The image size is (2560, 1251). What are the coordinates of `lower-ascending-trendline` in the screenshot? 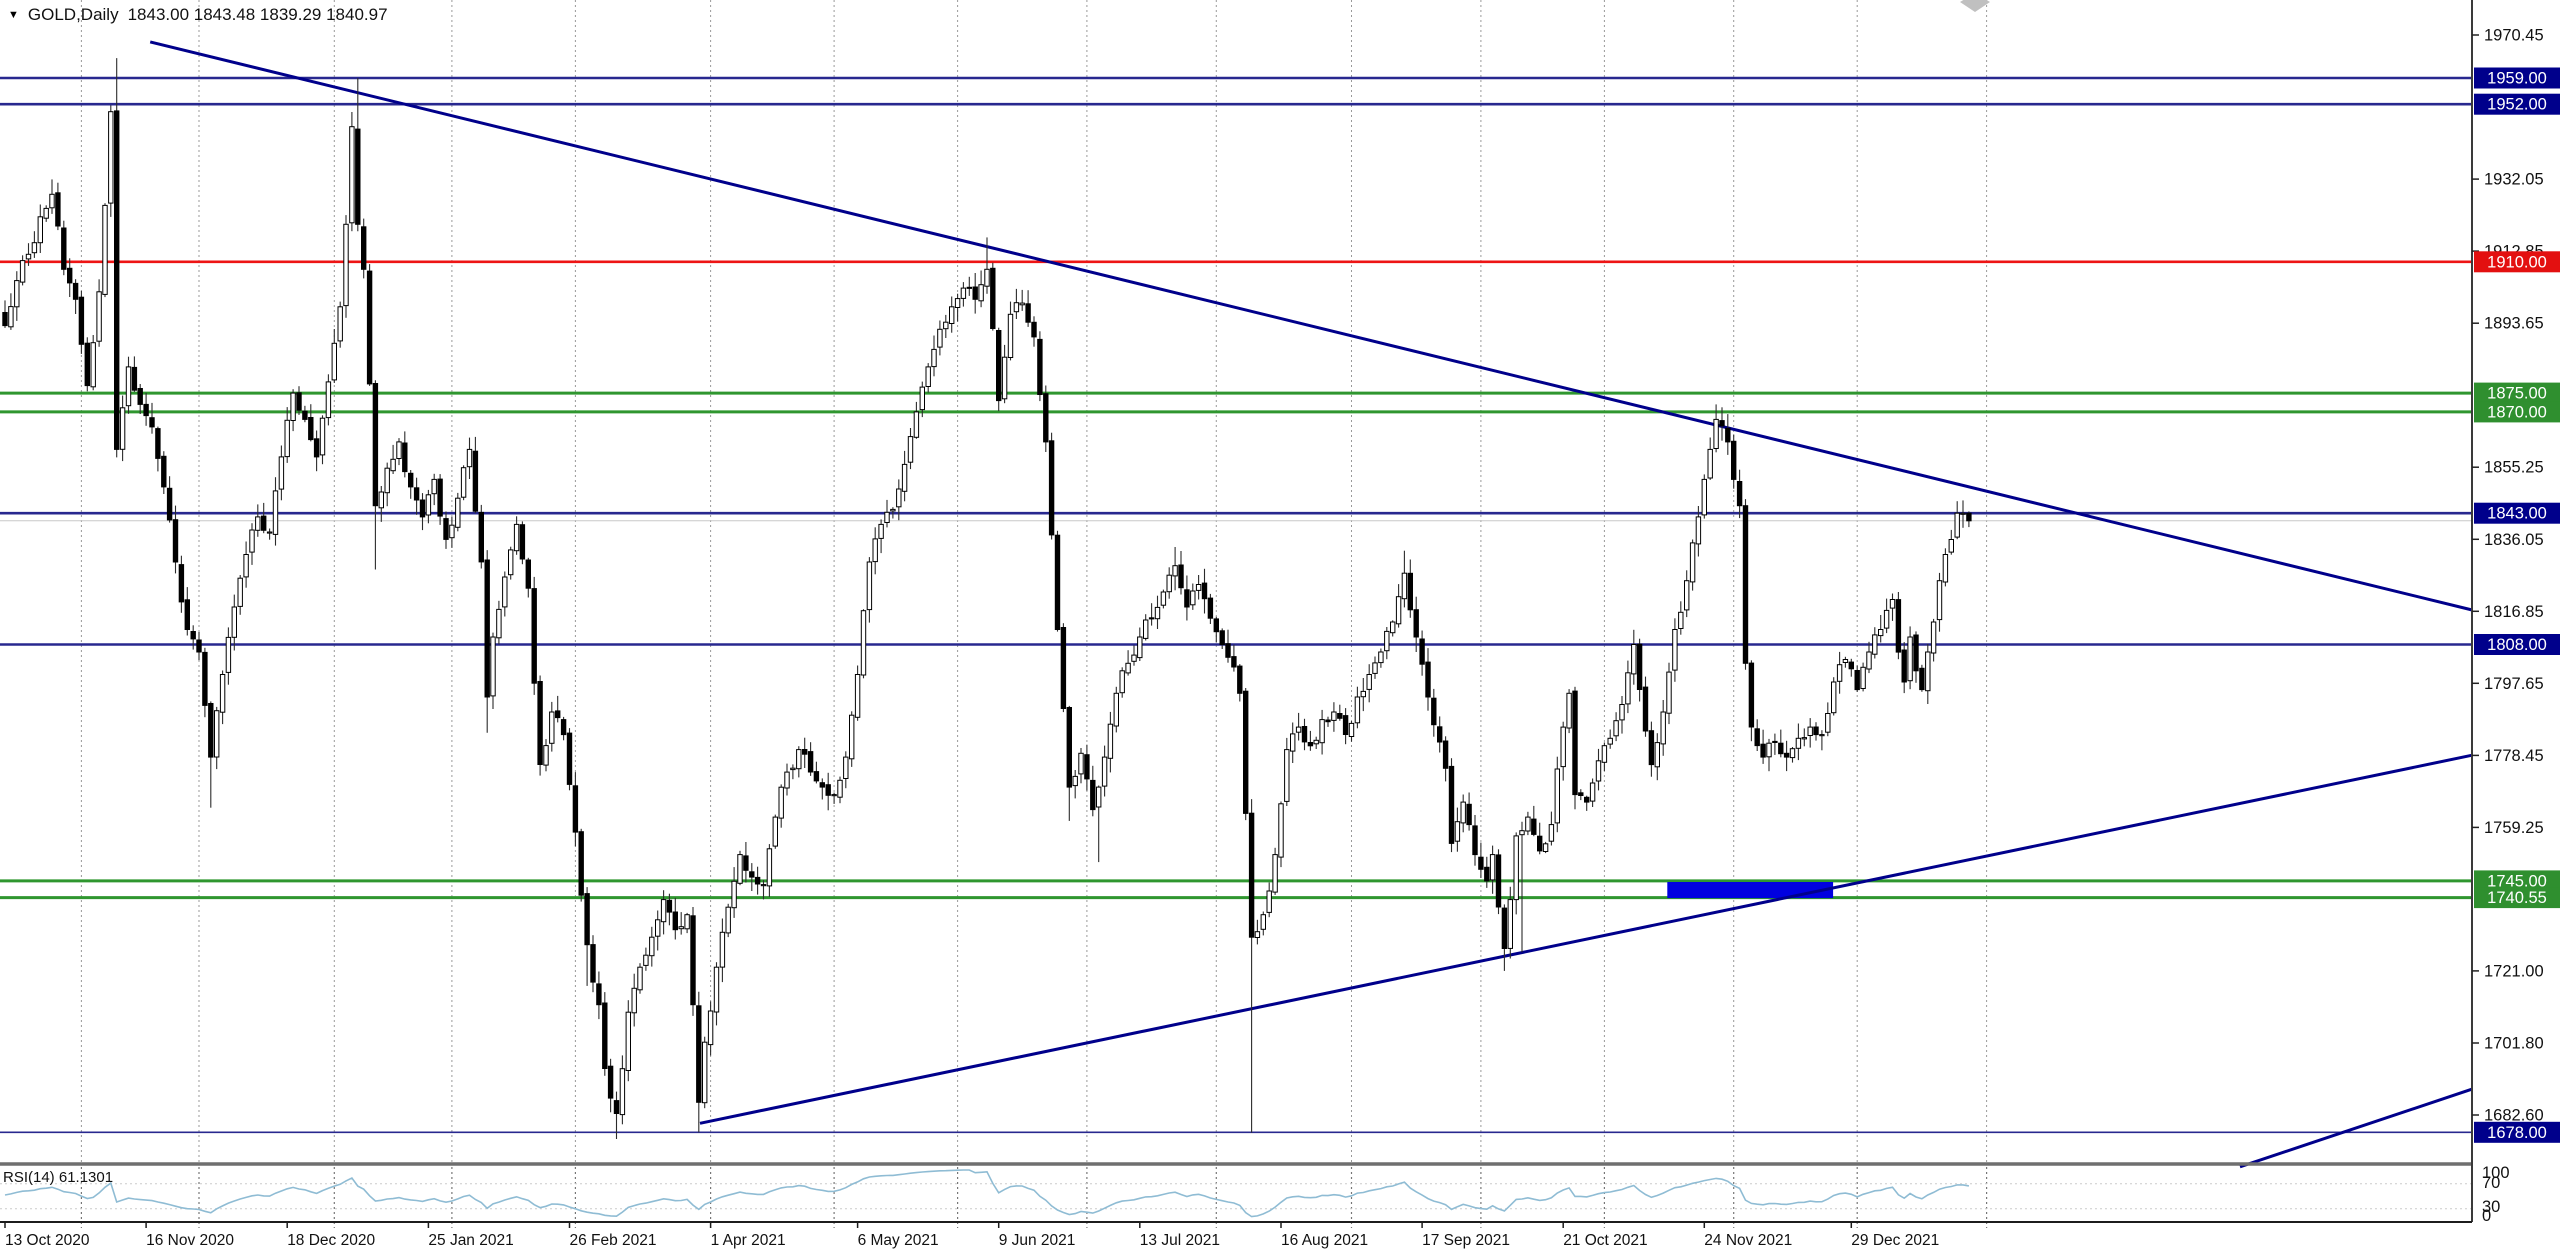 It's located at (2356, 1128).